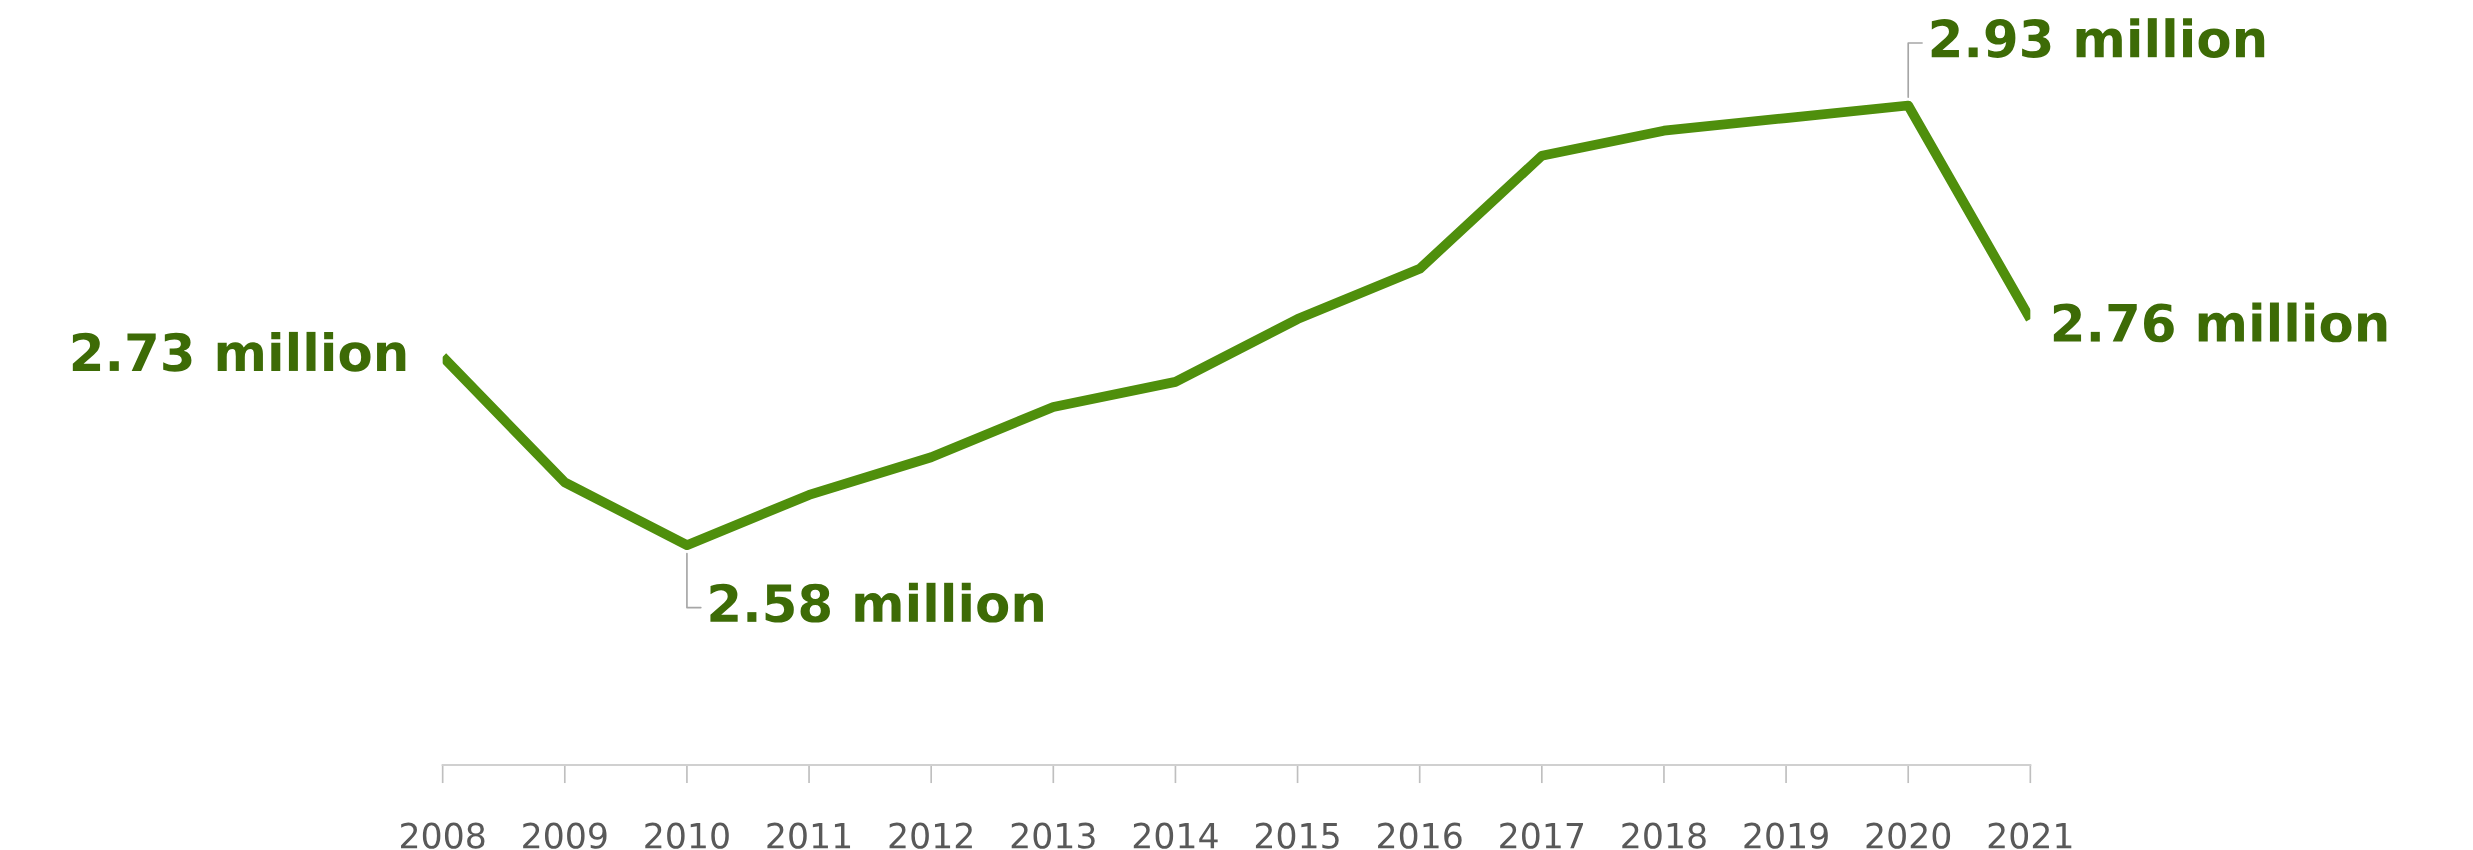  What do you see at coordinates (565, 835) in the screenshot?
I see `x-tick-label: 2009` at bounding box center [565, 835].